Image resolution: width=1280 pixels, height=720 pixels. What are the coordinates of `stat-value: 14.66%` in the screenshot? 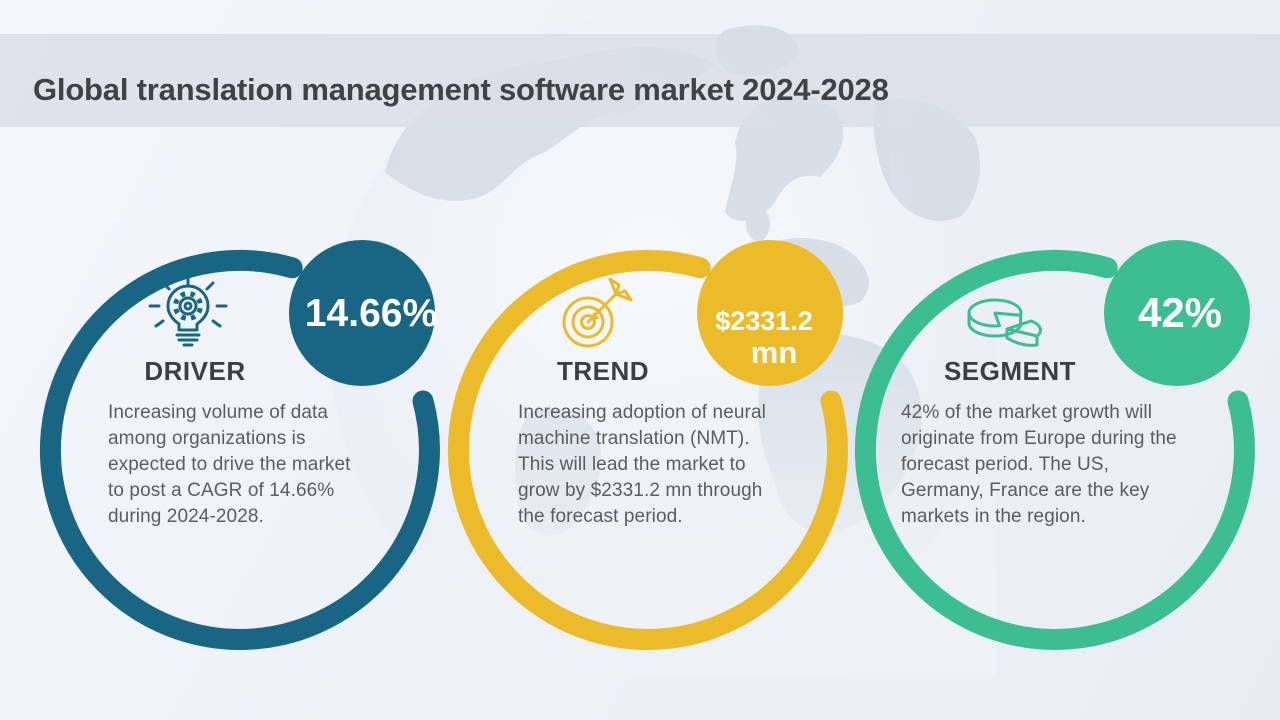 It's located at (371, 313).